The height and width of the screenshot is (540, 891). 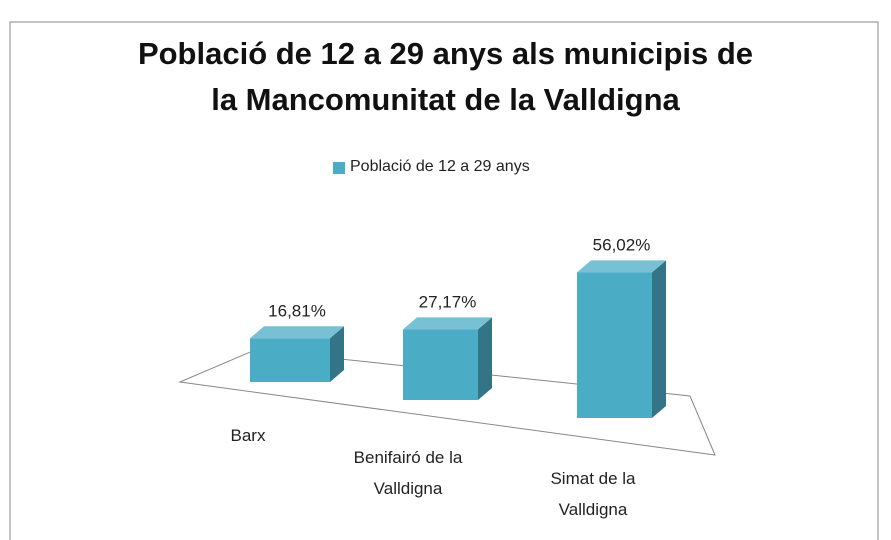 What do you see at coordinates (297, 310) in the screenshot?
I see `value-label: 16,81%` at bounding box center [297, 310].